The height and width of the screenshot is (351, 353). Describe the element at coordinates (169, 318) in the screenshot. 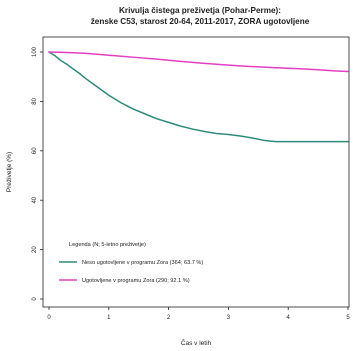

I see `x-tick-label: 2` at that location.